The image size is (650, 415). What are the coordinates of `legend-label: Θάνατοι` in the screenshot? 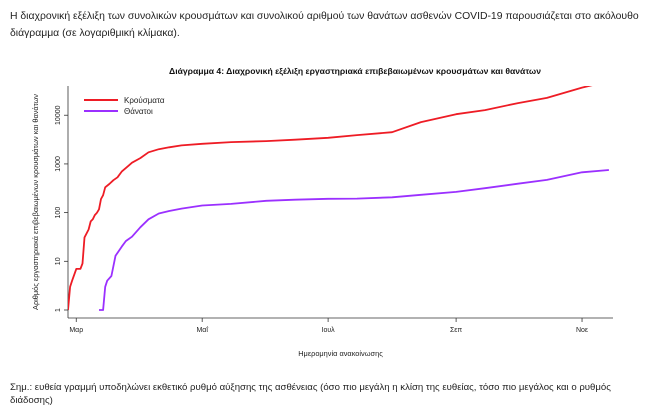 It's located at (138, 111).